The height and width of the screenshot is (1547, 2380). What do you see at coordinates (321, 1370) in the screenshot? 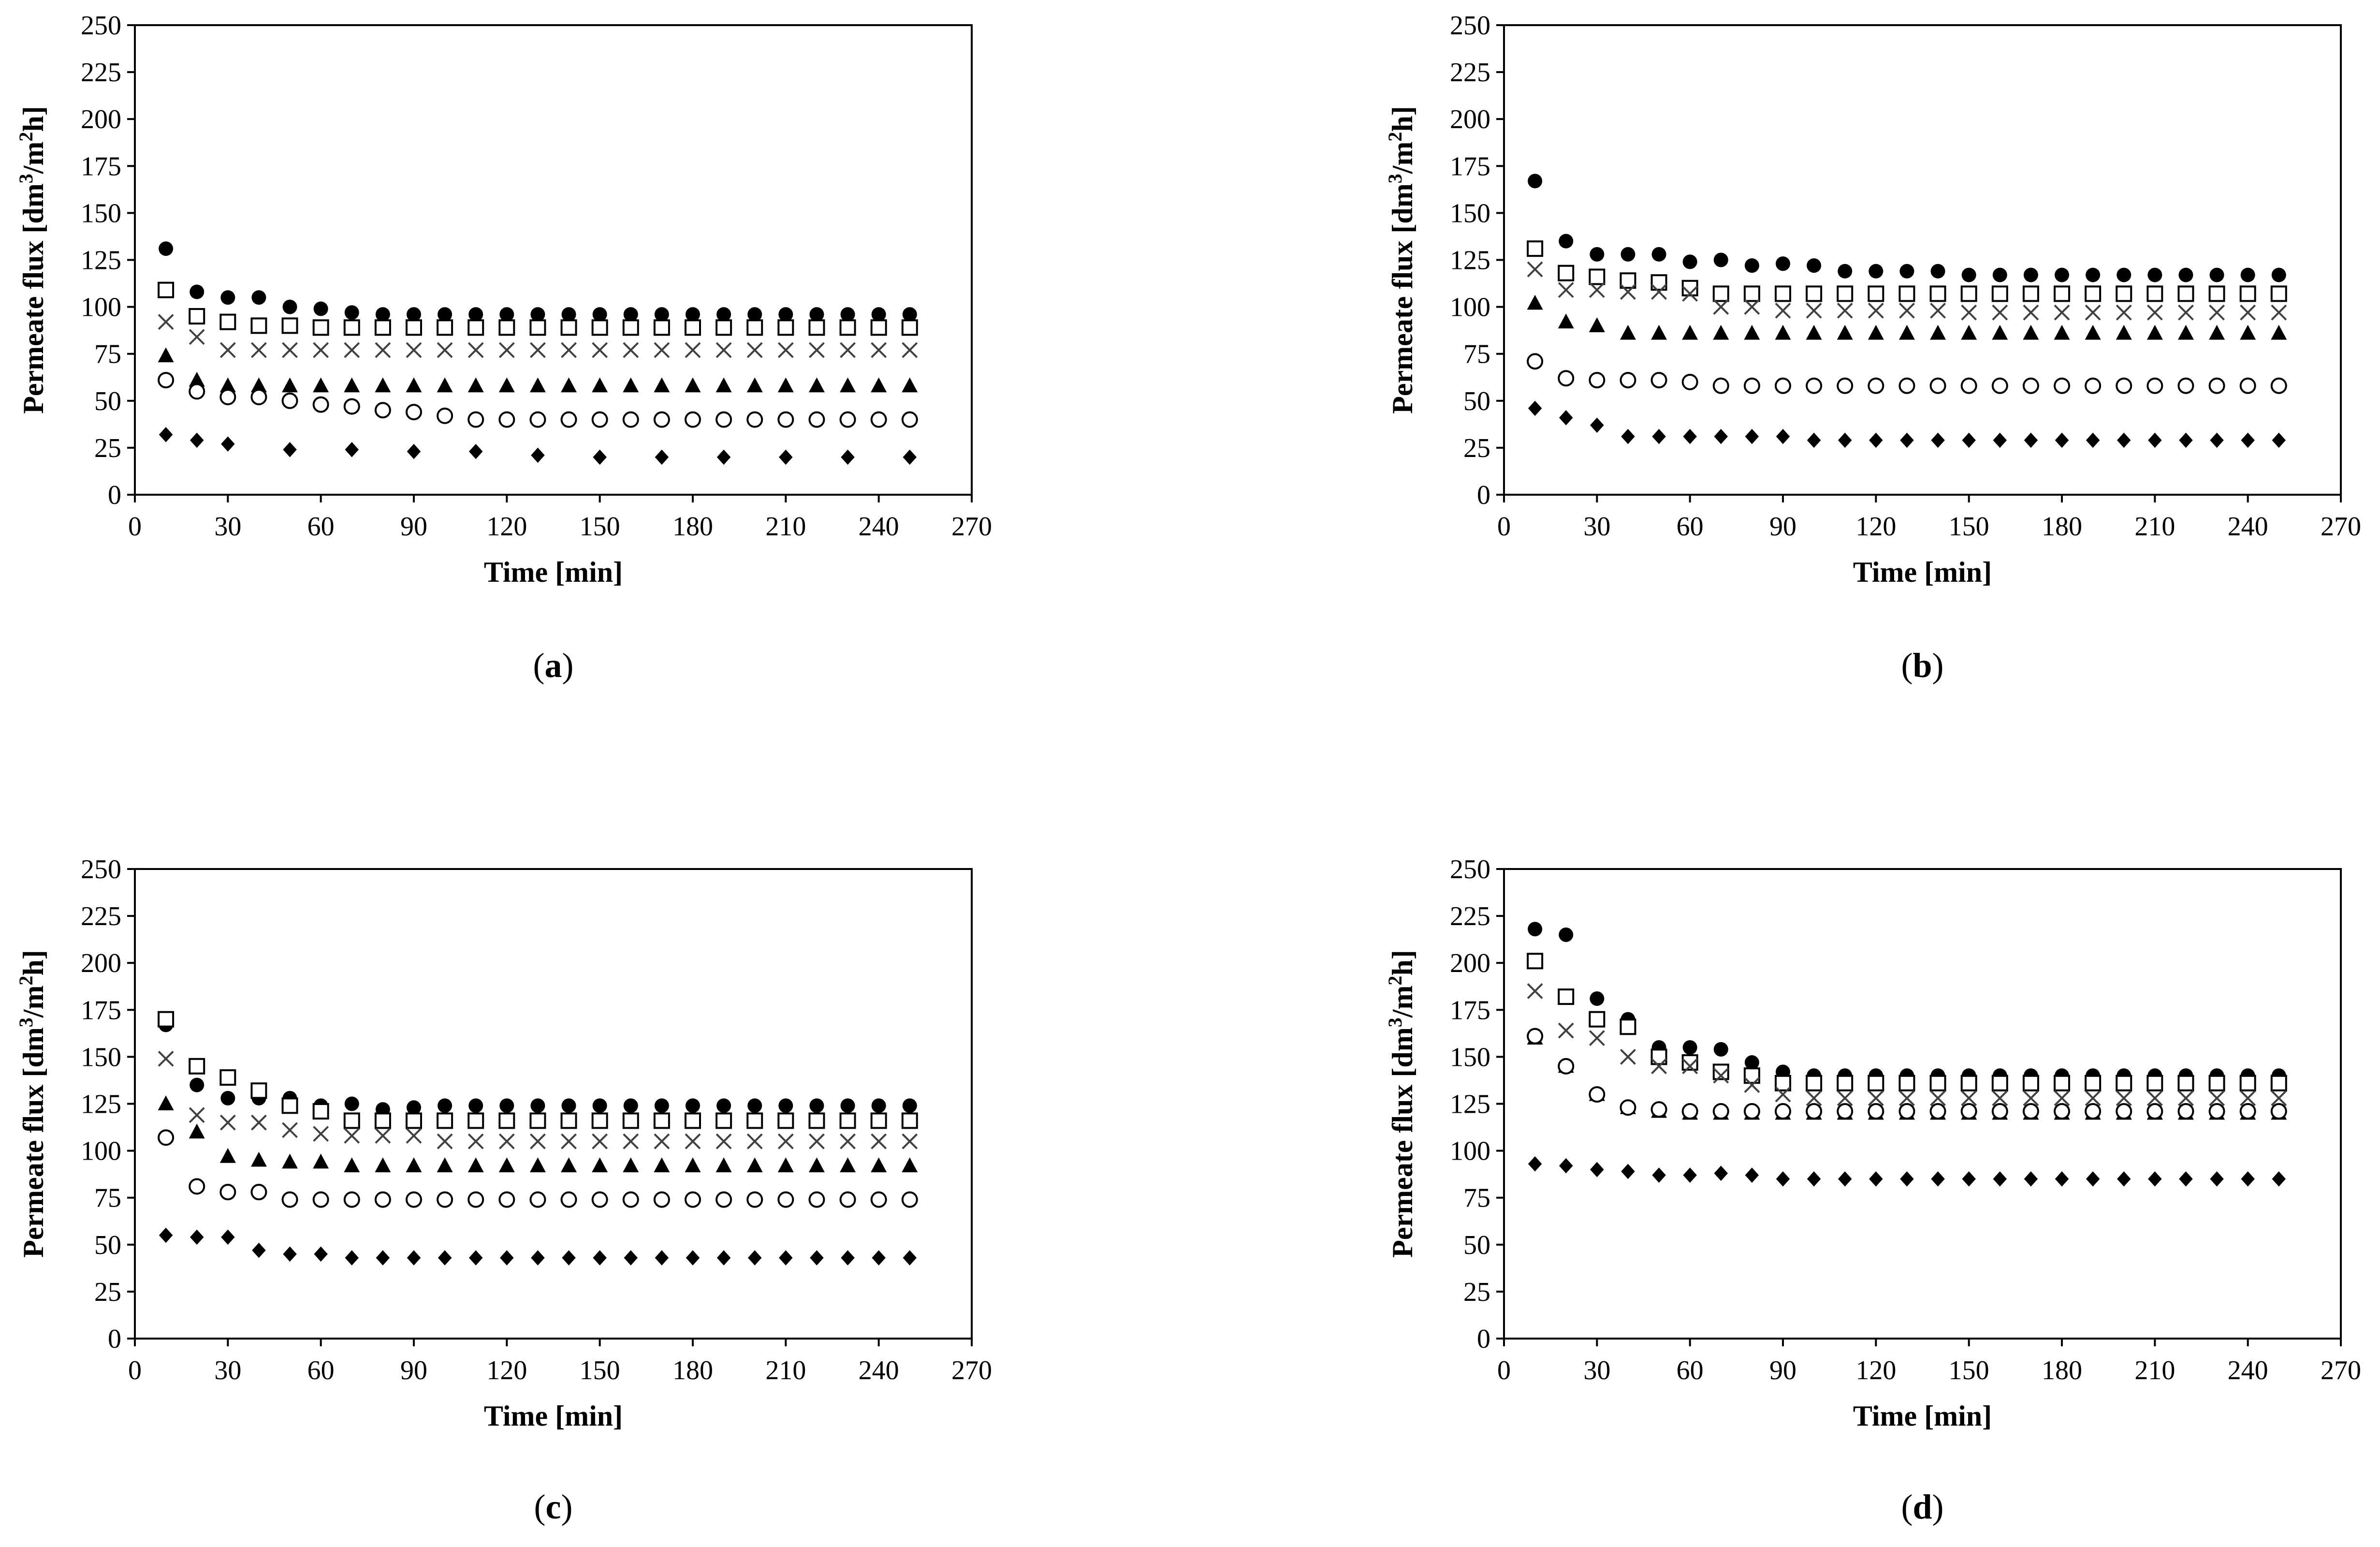
I see `x-tick-label: 60` at bounding box center [321, 1370].